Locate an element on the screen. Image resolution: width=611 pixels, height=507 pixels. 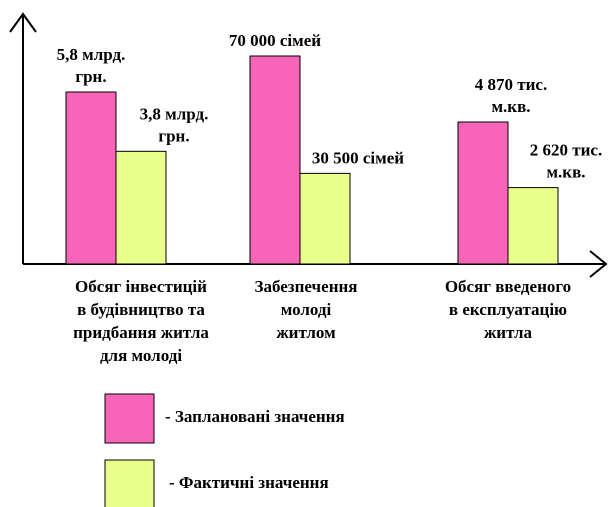
bar-s0-c1 is located at coordinates (275, 160).